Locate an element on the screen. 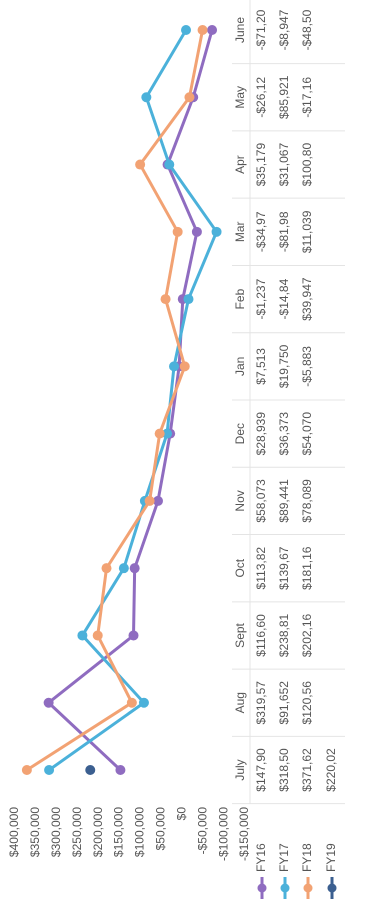 Image resolution: width=391 pixels, height=907 pixels. table-cell: $85,921 is located at coordinates (284, 97).